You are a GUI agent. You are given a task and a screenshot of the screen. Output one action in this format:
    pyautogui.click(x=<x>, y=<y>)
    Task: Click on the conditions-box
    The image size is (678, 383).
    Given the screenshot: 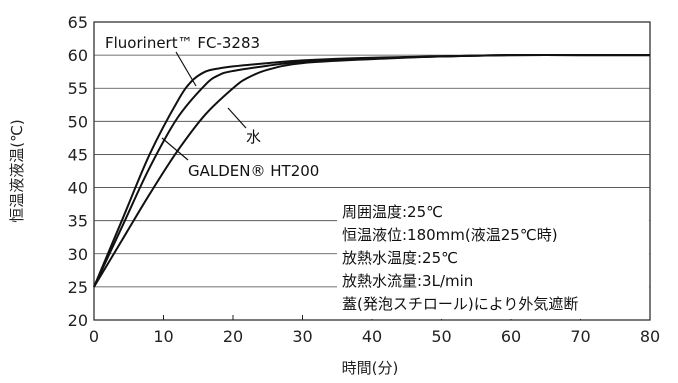 What is the action you would take?
    pyautogui.click(x=493, y=258)
    